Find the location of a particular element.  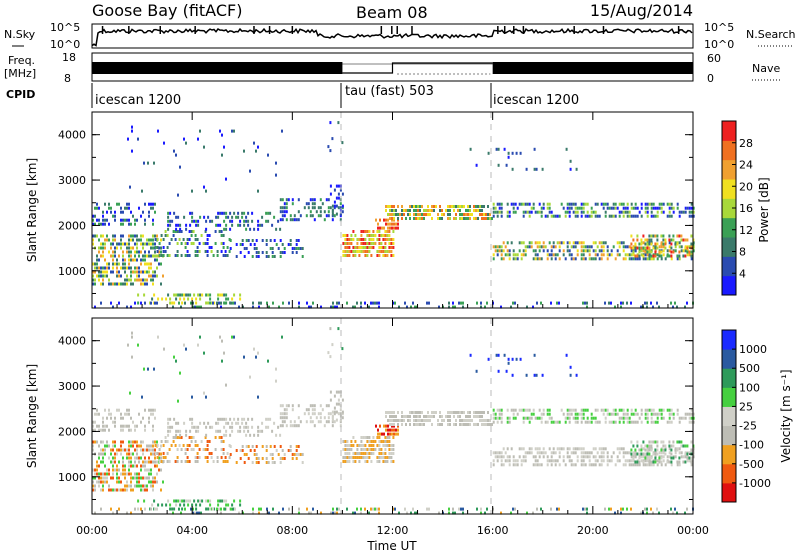

velocity-colorbar-segment is located at coordinates (729, 435).